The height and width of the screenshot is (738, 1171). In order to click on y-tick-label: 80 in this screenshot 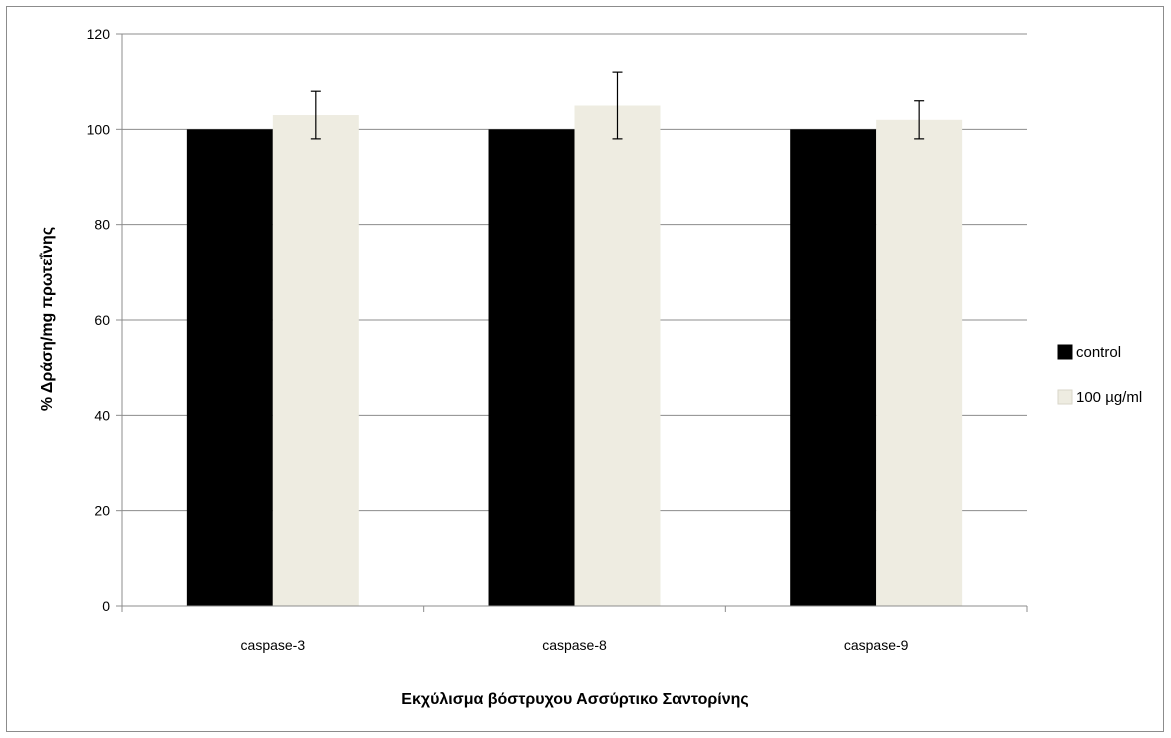, I will do `click(102, 225)`.